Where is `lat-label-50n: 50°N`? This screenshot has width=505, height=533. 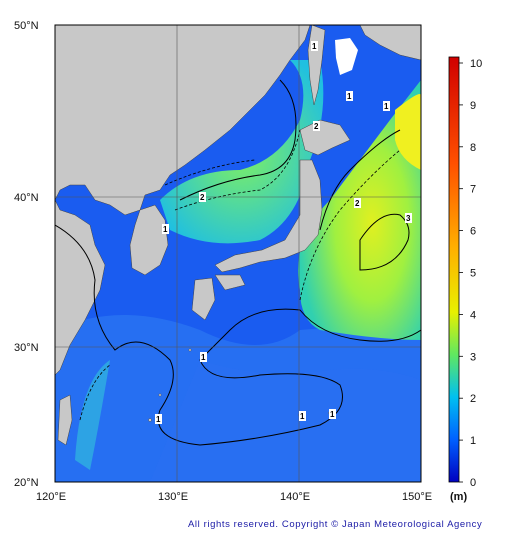 lat-label-50n: 50°N is located at coordinates (26, 26).